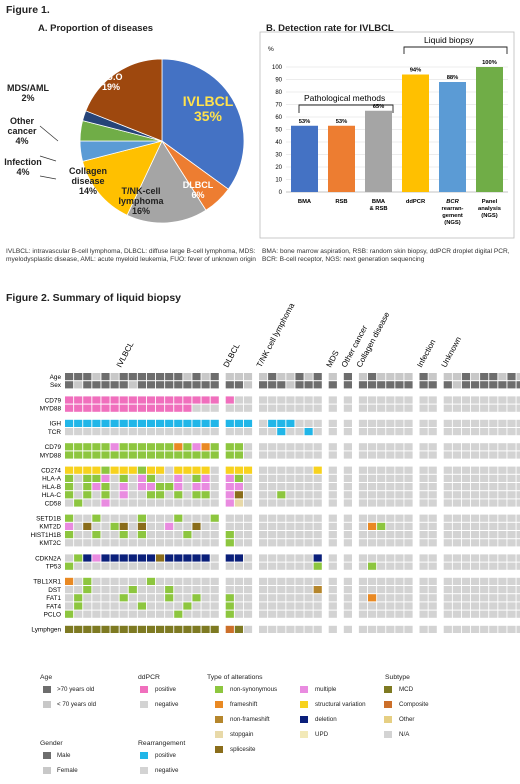 This screenshot has width=520, height=784. I want to click on x-label-bma-0: BMA, so click(305, 202).